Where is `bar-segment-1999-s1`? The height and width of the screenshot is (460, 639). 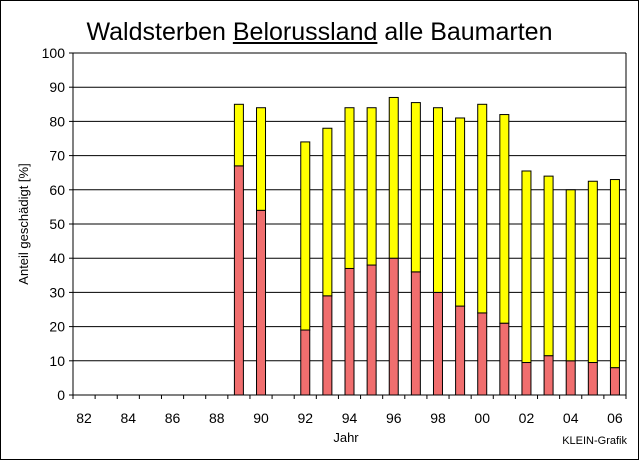
bar-segment-1999-s1 is located at coordinates (460, 350).